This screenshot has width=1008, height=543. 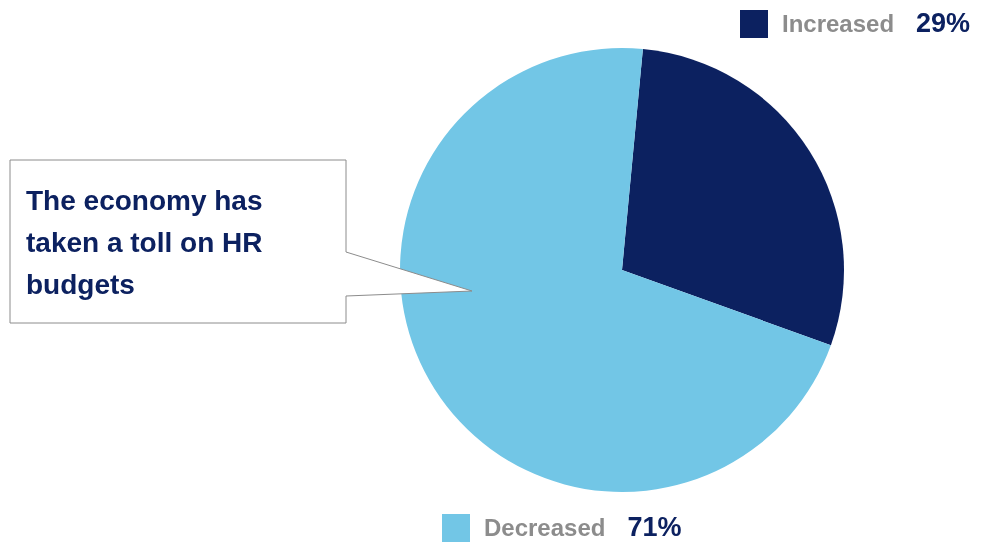 What do you see at coordinates (733, 197) in the screenshot?
I see `pie-slice` at bounding box center [733, 197].